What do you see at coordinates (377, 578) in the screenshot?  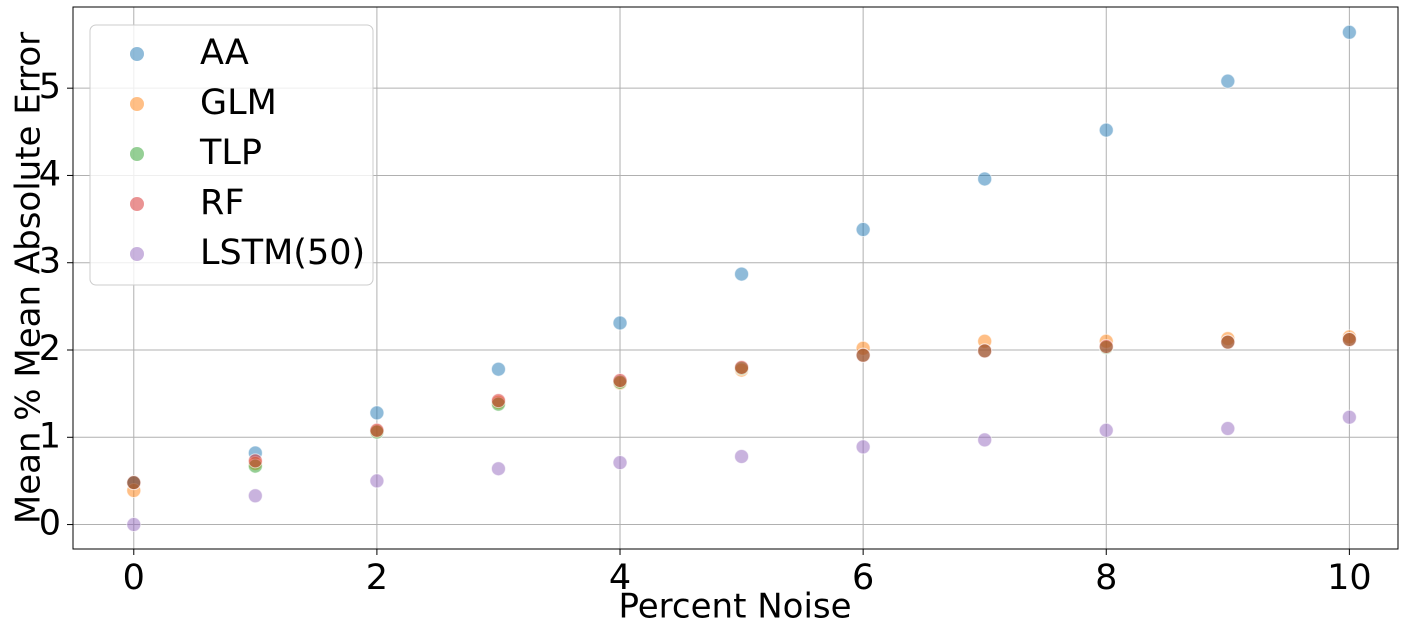 I see `x-tick-label: 2` at bounding box center [377, 578].